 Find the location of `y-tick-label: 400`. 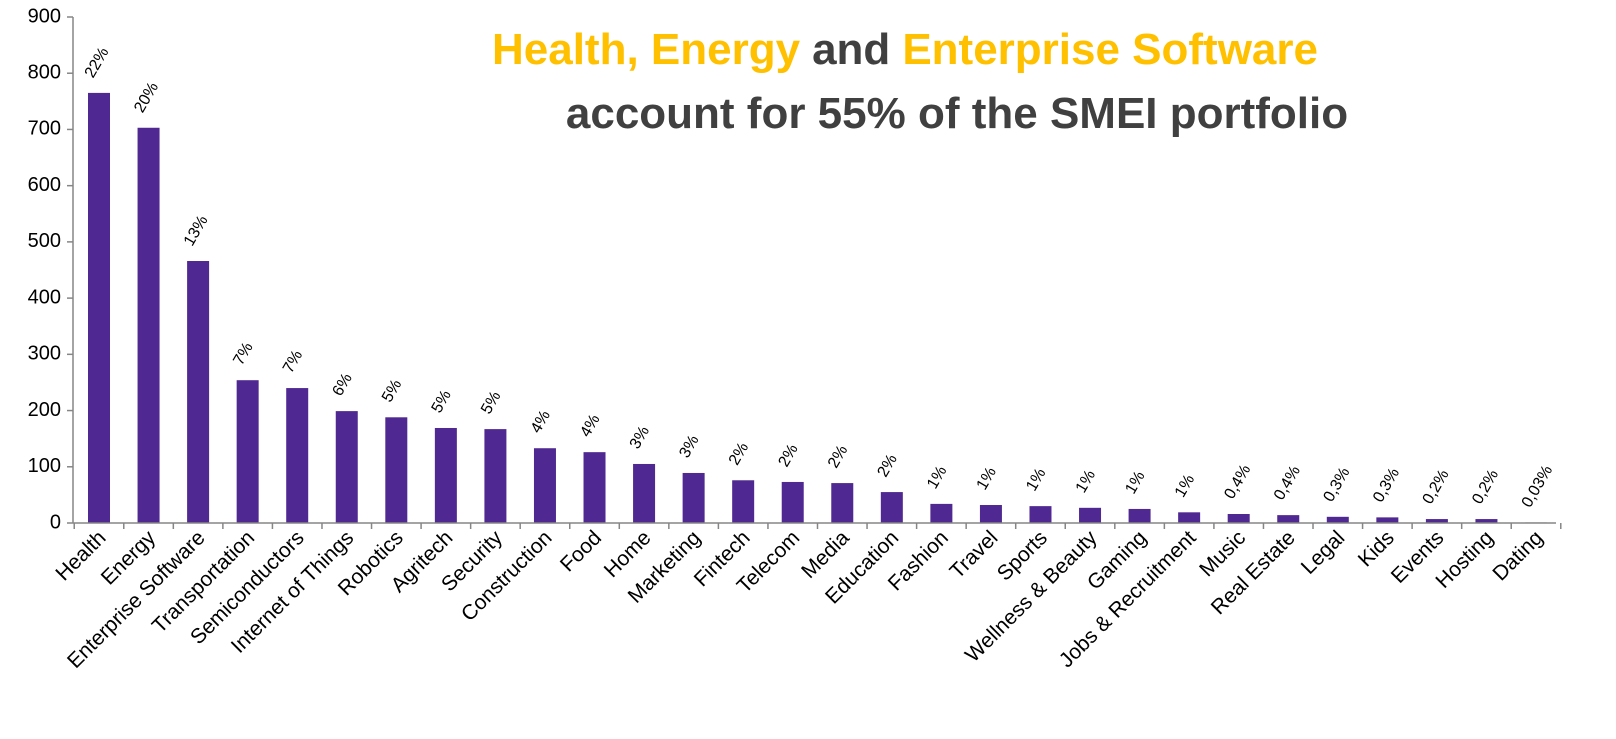

y-tick-label: 400 is located at coordinates (44, 297).